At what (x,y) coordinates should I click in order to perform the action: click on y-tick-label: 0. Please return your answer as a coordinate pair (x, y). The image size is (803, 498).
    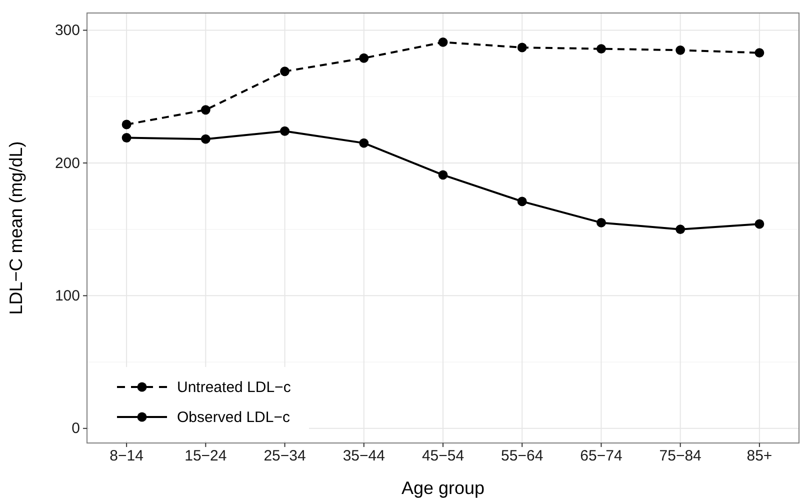
    Looking at the image, I should click on (76, 429).